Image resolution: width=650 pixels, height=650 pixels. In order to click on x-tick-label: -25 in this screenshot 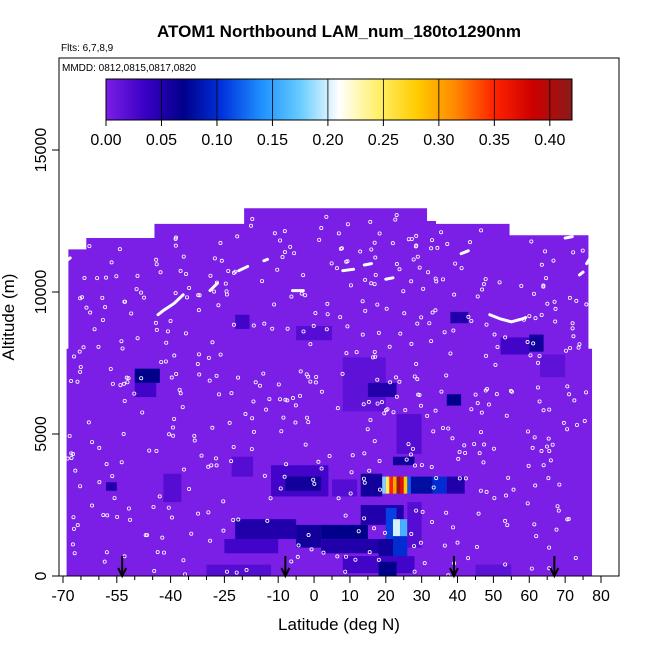, I will do `click(224, 596)`.